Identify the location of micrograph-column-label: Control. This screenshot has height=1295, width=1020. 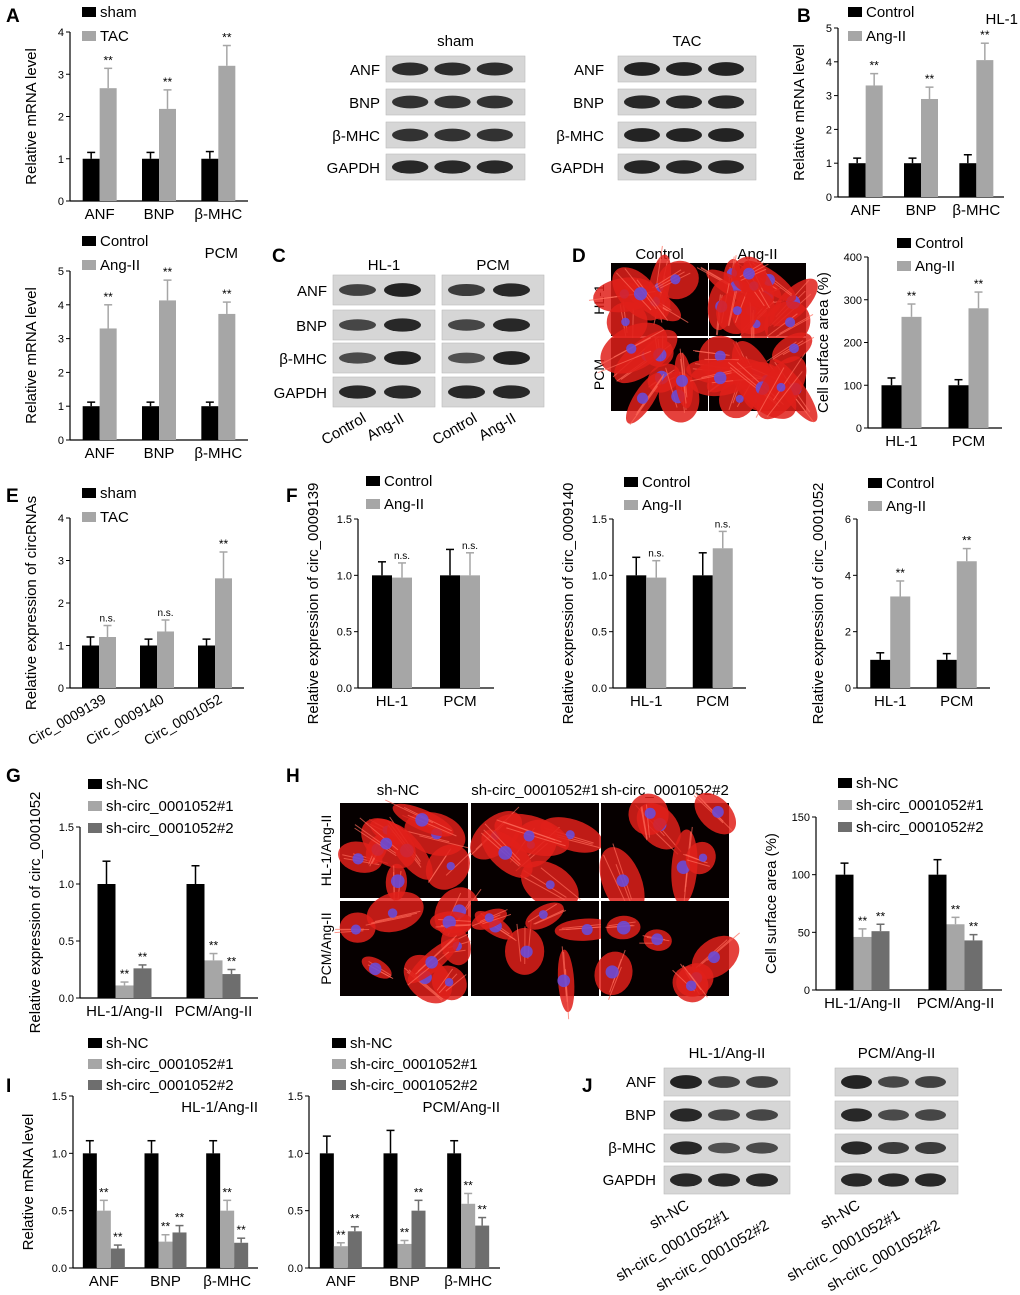
(659, 254).